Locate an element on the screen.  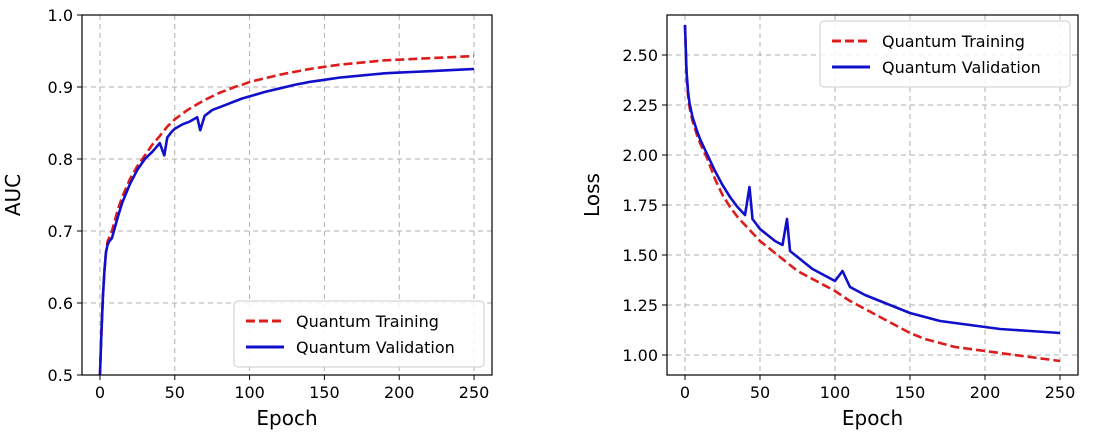
y-tick-label: 0.5 is located at coordinates (60, 375).